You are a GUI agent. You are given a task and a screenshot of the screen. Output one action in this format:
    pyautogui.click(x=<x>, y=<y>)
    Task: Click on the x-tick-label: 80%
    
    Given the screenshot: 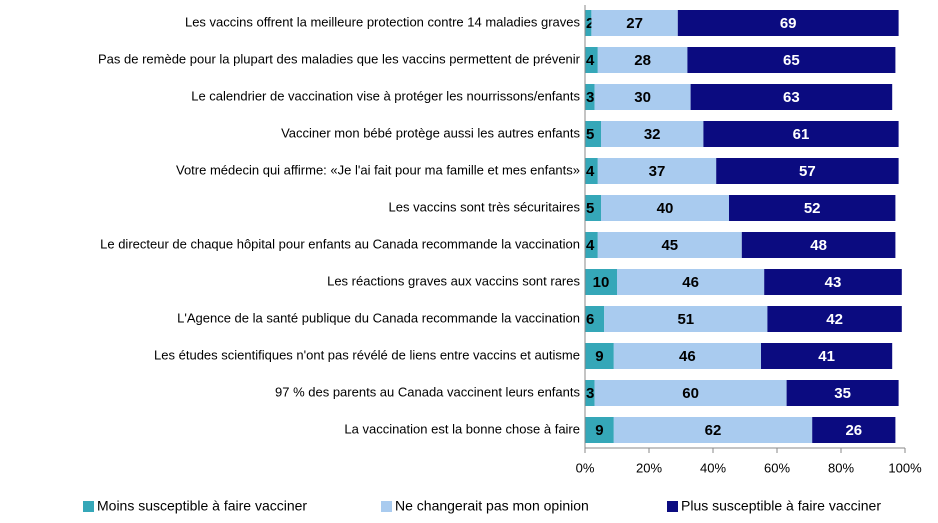 What is the action you would take?
    pyautogui.click(x=841, y=467)
    